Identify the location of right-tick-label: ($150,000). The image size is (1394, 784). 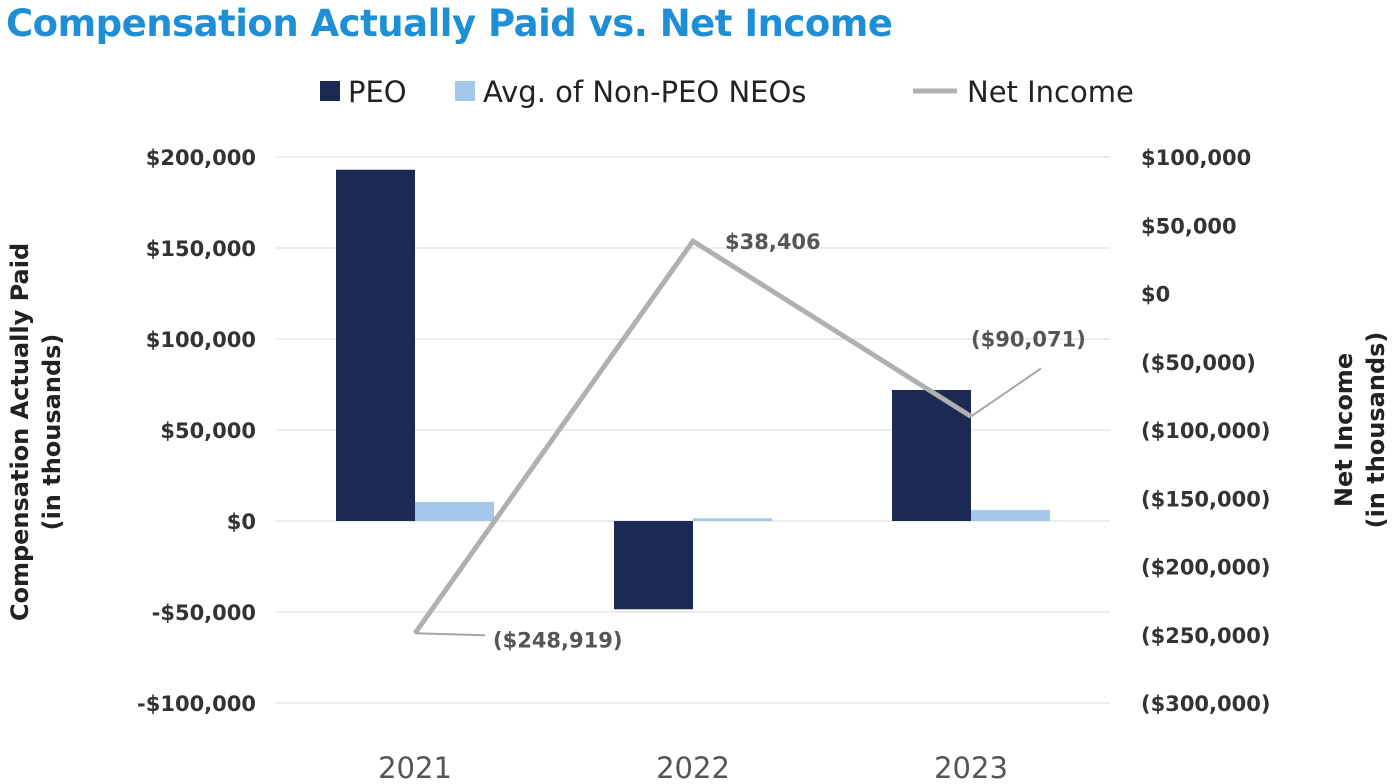
(1205, 499).